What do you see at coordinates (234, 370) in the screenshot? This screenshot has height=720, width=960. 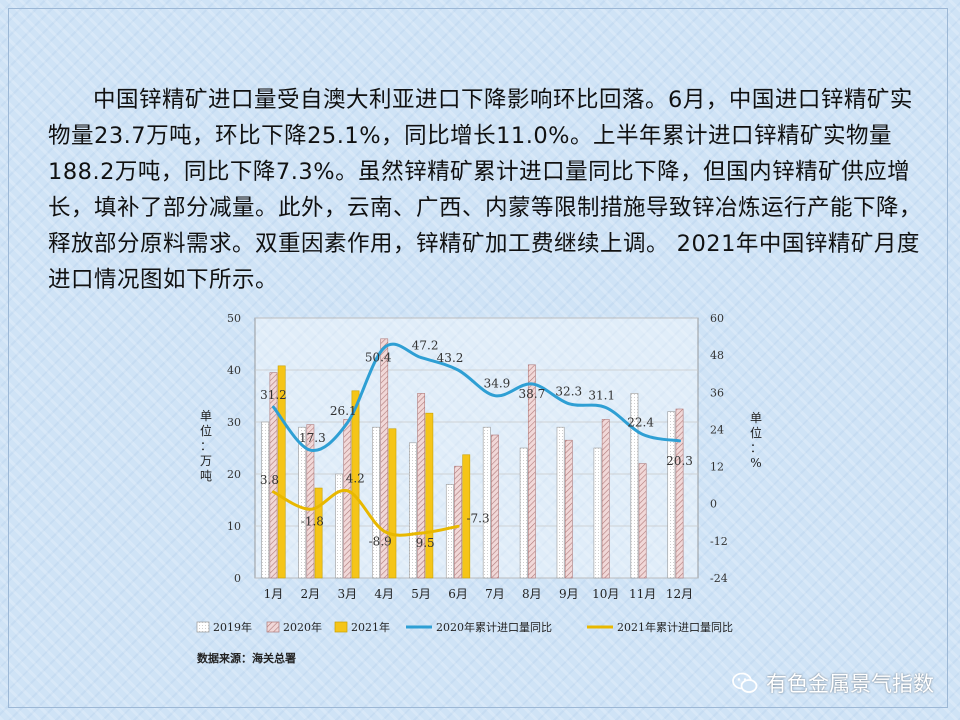 I see `y-left-tick-label: 40` at bounding box center [234, 370].